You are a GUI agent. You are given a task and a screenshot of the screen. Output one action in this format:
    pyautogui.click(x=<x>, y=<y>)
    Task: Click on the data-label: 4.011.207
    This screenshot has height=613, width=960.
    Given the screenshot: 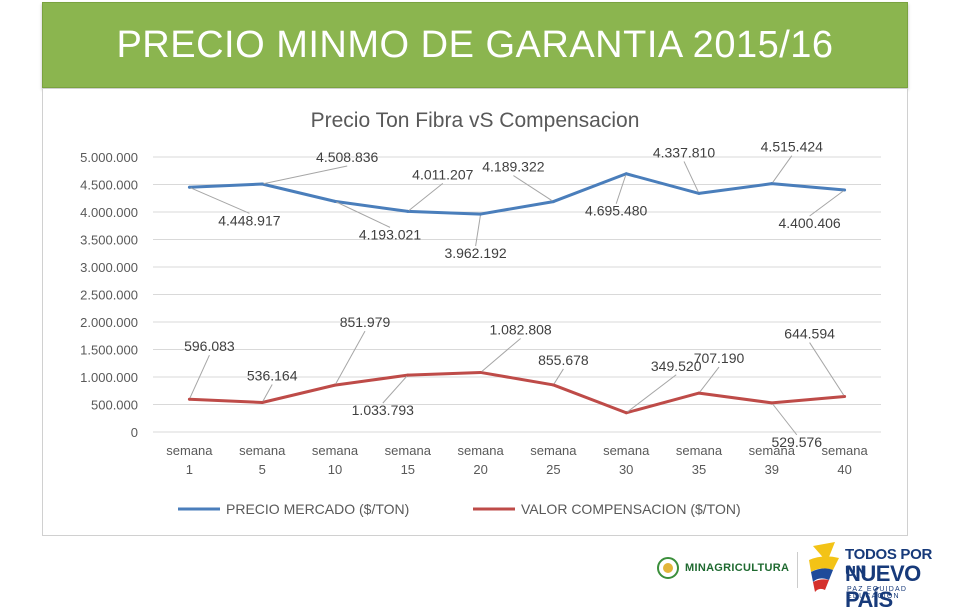 What is the action you would take?
    pyautogui.click(x=442, y=174)
    